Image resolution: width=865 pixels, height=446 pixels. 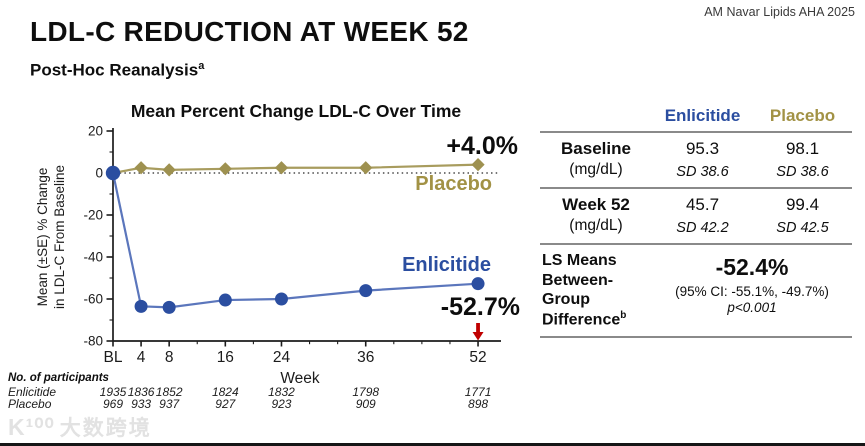 What do you see at coordinates (702, 215) in the screenshot?
I see `week52-enlicitide-cell: 45.7 SD 42.2` at bounding box center [702, 215].